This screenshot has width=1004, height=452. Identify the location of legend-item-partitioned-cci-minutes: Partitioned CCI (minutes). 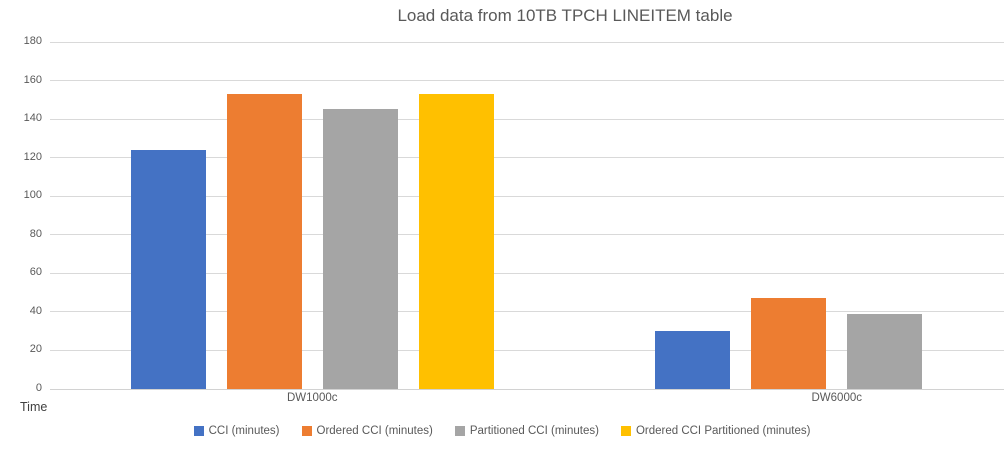
(526, 431).